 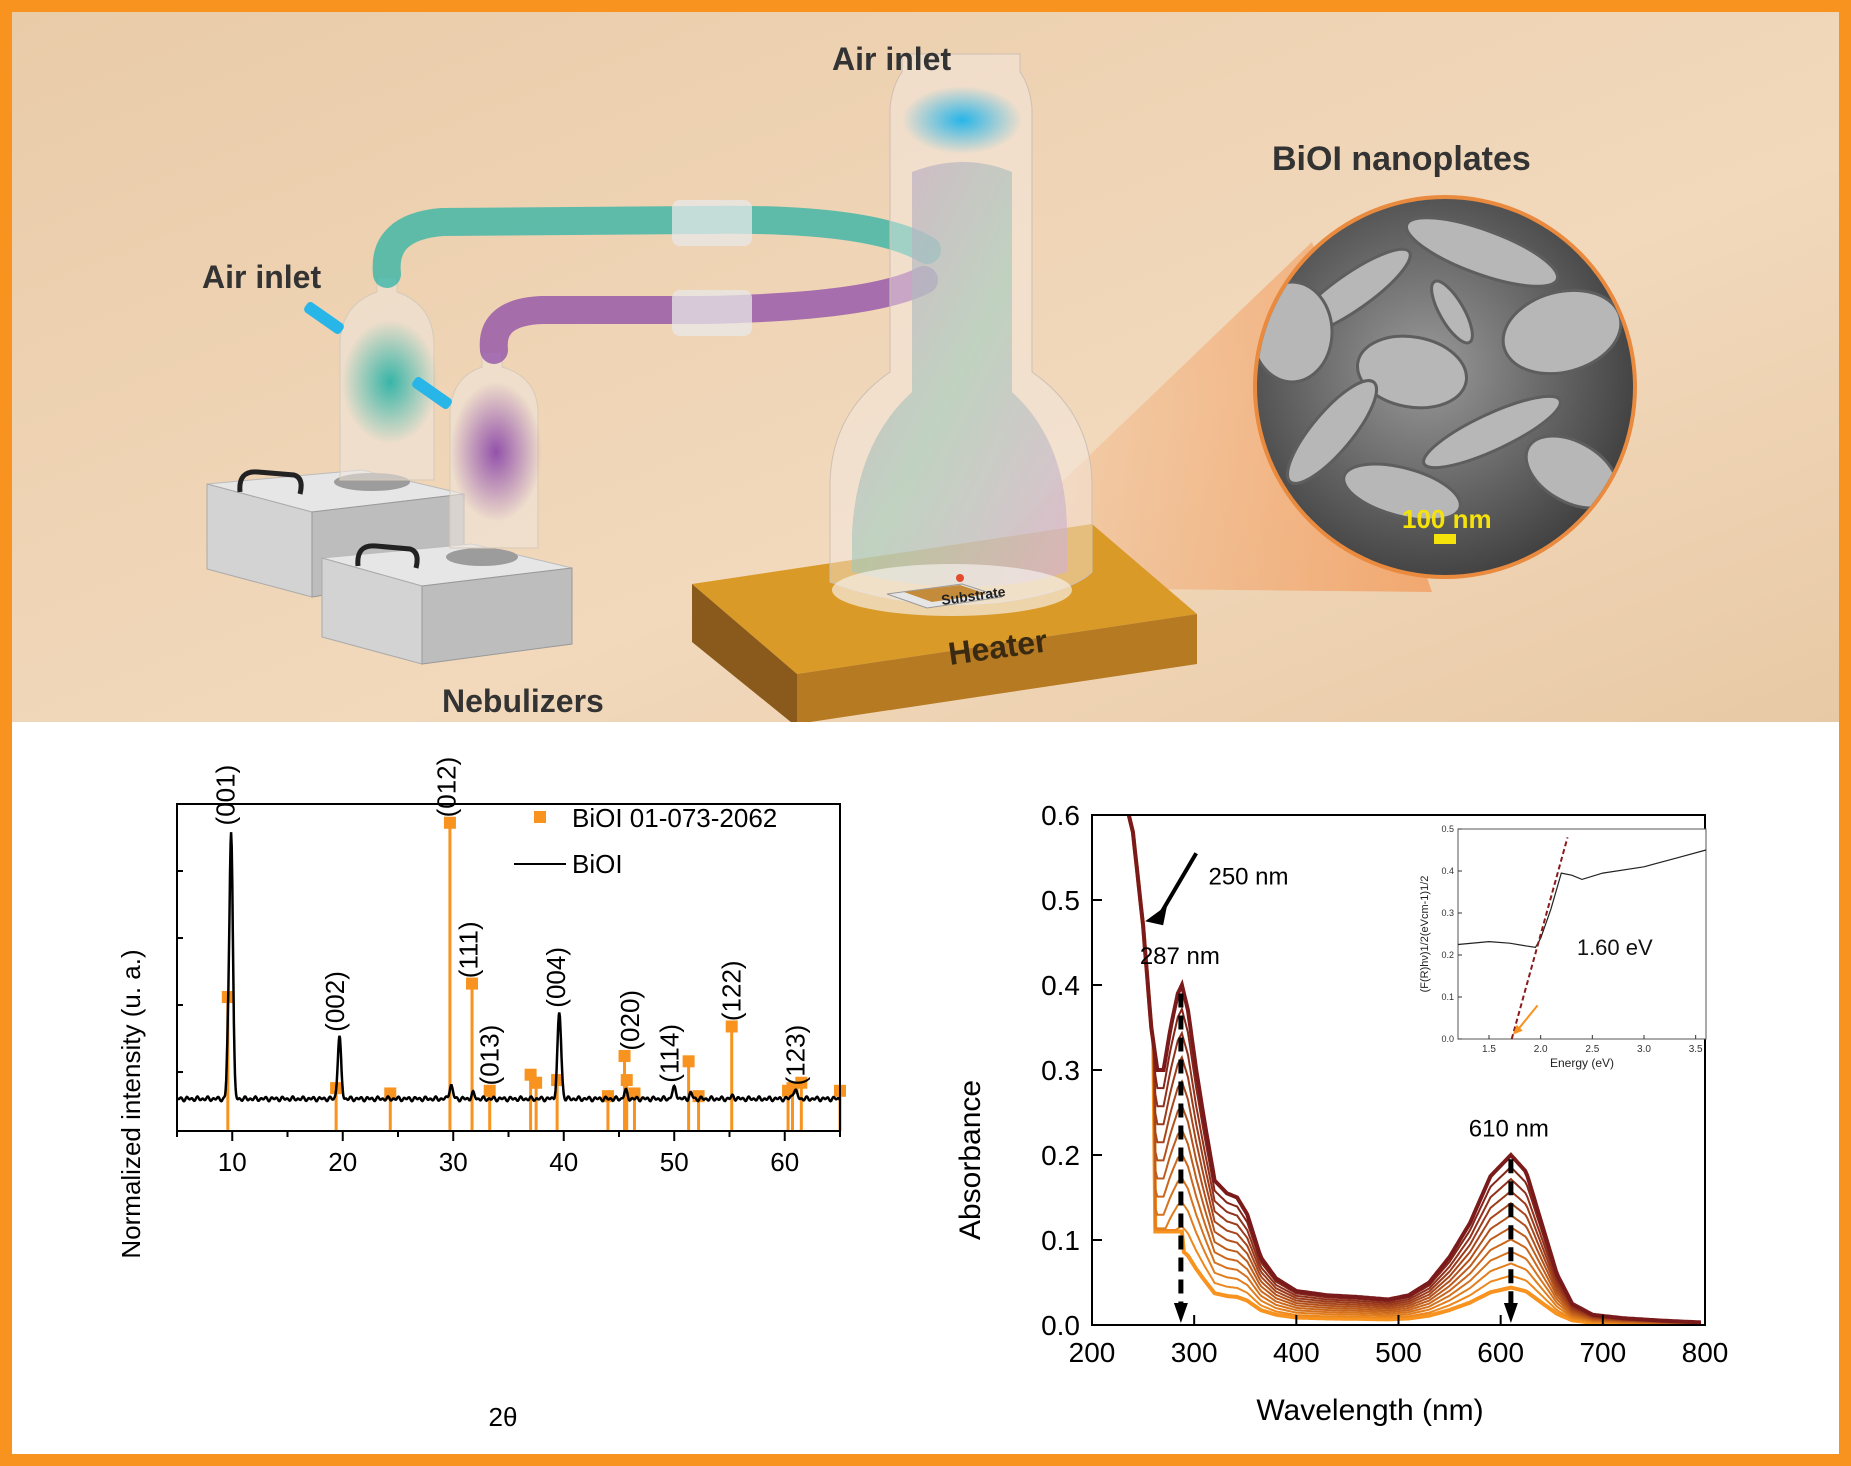 What do you see at coordinates (891, 59) in the screenshot?
I see `label-air-inlet-top: Air inlet` at bounding box center [891, 59].